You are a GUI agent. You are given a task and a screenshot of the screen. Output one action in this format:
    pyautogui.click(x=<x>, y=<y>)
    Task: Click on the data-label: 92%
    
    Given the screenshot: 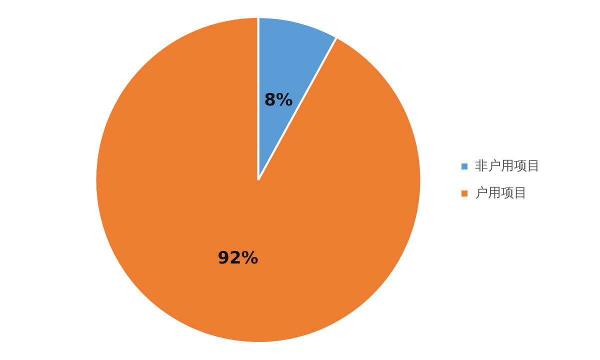 What is the action you would take?
    pyautogui.click(x=238, y=258)
    